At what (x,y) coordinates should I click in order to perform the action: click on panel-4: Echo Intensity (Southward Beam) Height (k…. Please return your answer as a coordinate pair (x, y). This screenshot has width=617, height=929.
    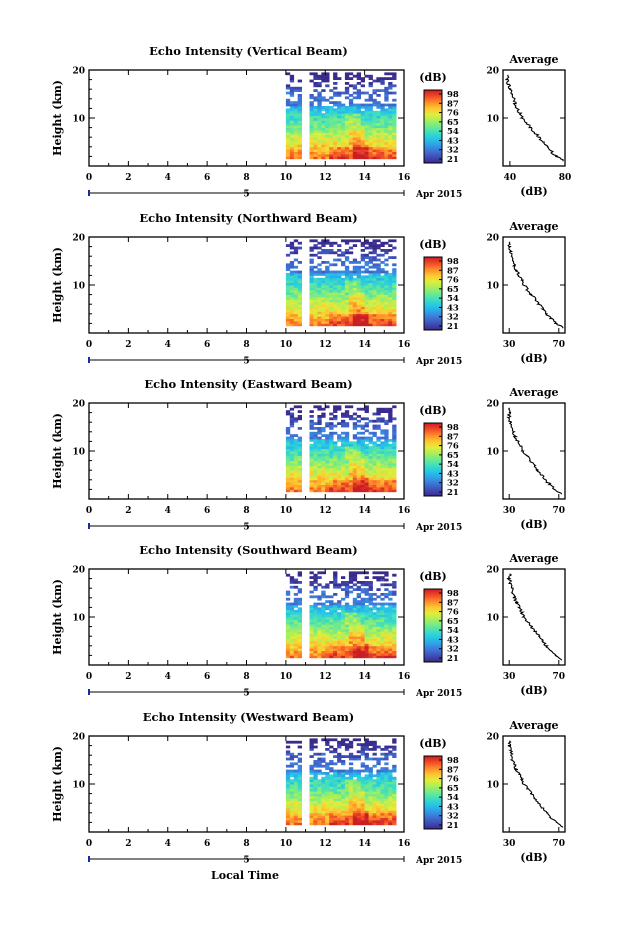
    Looking at the image, I should click on (308, 621).